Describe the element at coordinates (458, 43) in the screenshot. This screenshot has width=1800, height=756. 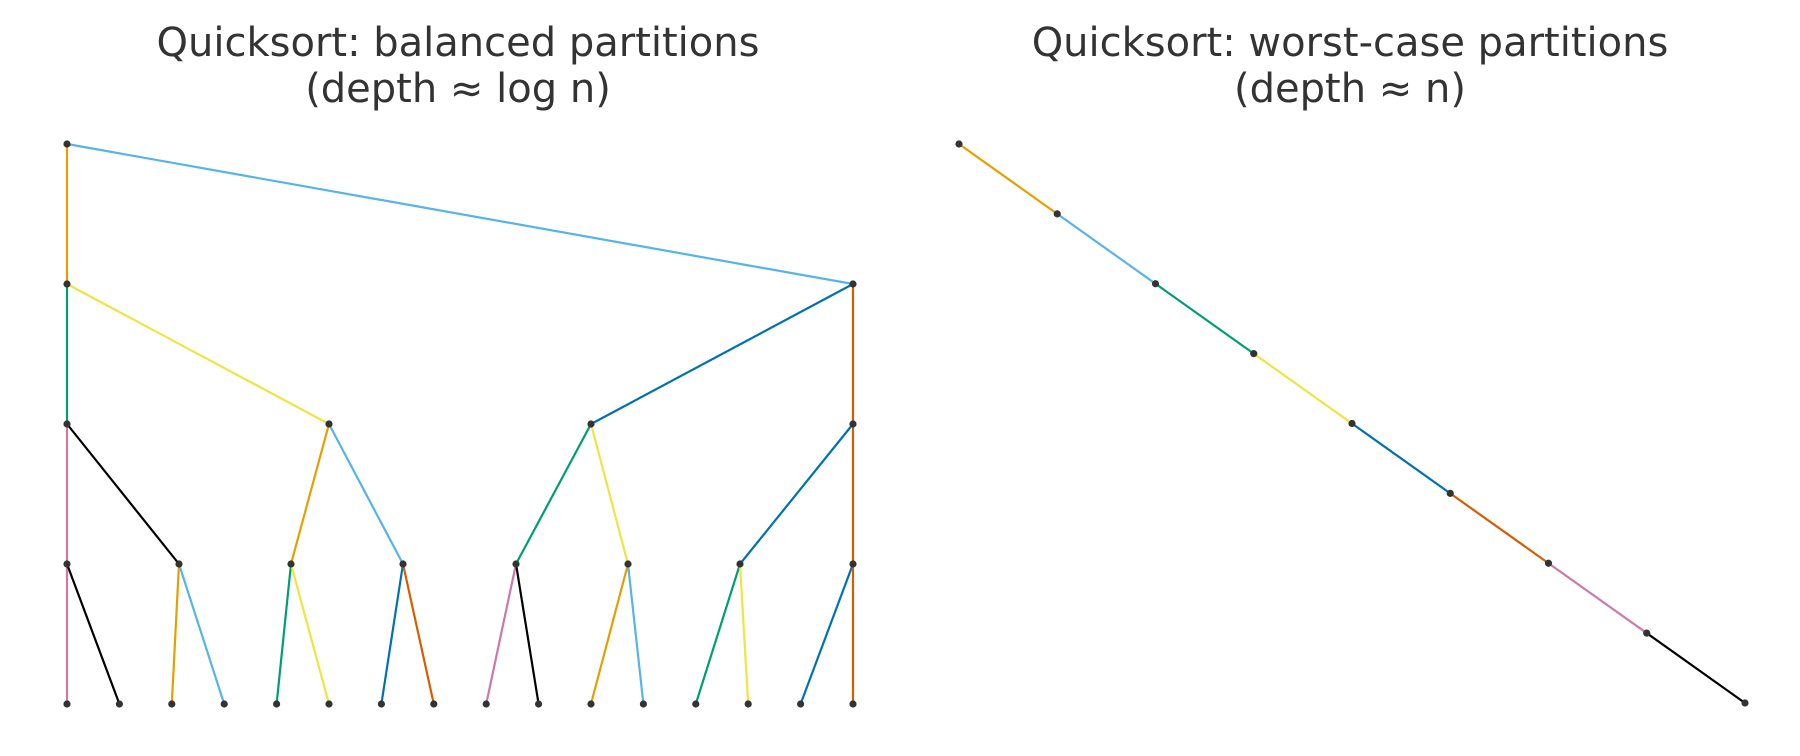
I see `balanced-title-line1: Quicksort: balanced partitions` at that location.